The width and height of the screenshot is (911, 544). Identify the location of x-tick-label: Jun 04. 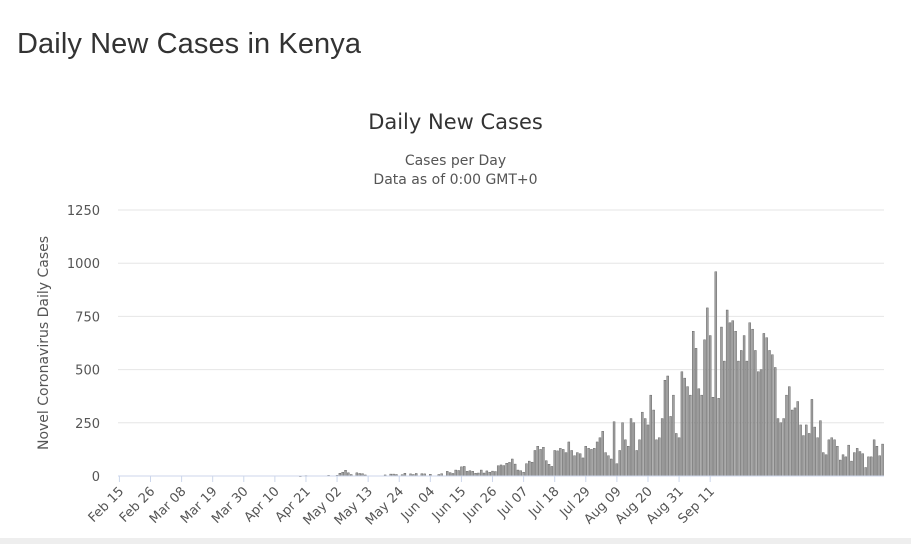
(418, 504).